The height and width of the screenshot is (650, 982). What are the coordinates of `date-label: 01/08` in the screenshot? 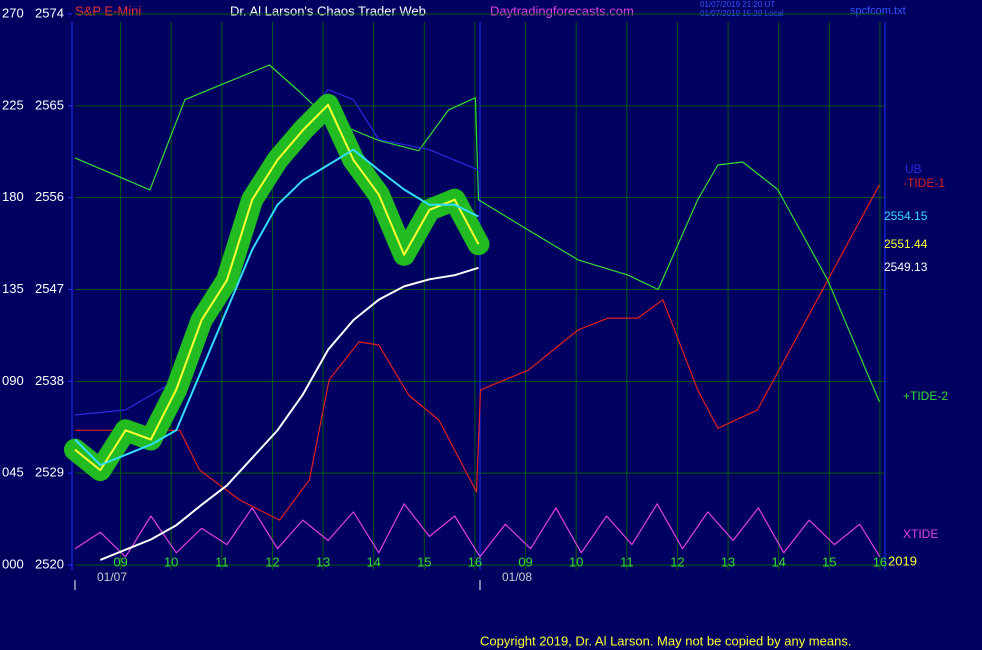 It's located at (517, 577).